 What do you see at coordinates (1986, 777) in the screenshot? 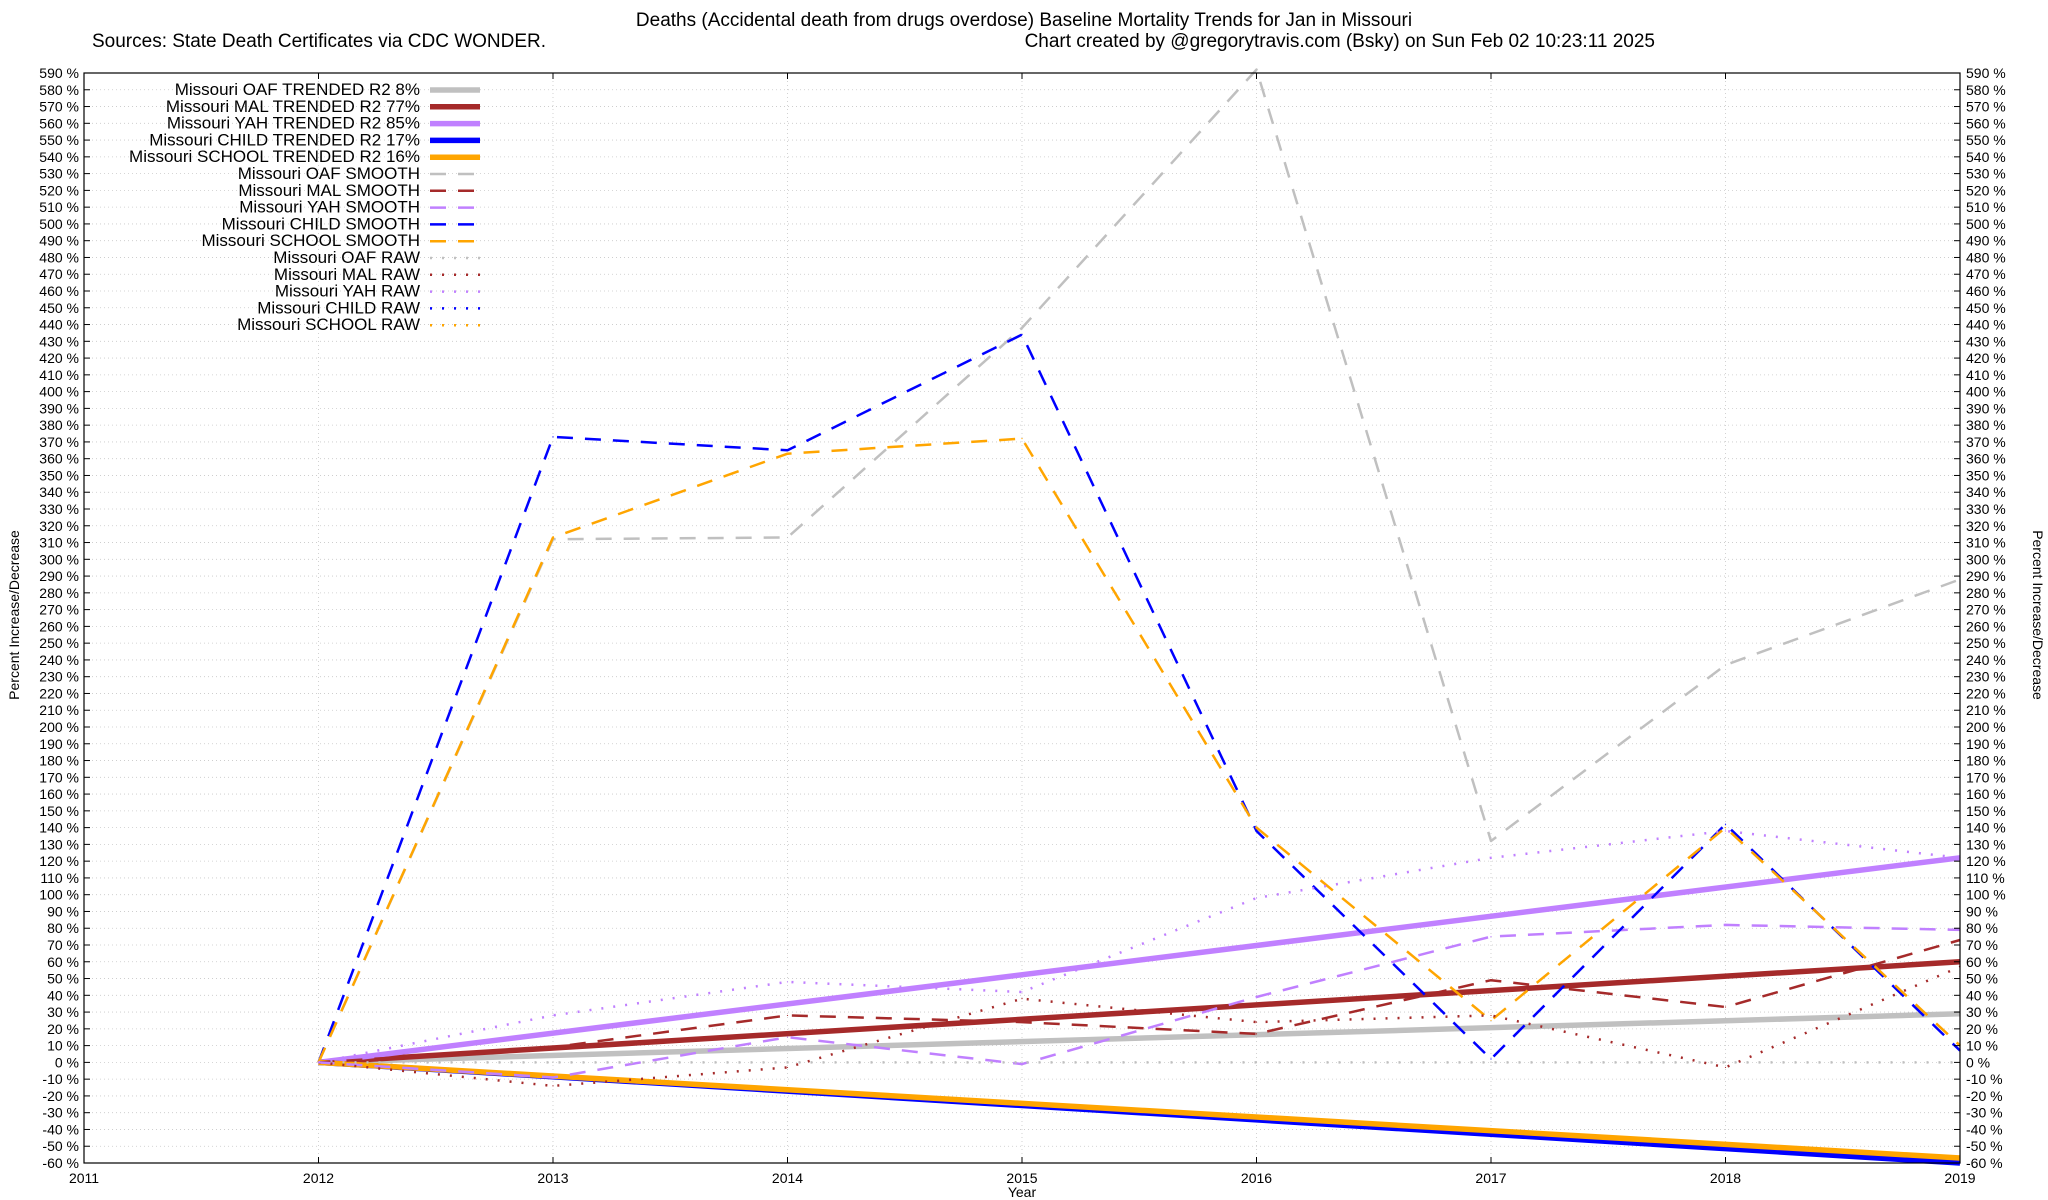
I see `y-tick-label-right: 170 %` at bounding box center [1986, 777].